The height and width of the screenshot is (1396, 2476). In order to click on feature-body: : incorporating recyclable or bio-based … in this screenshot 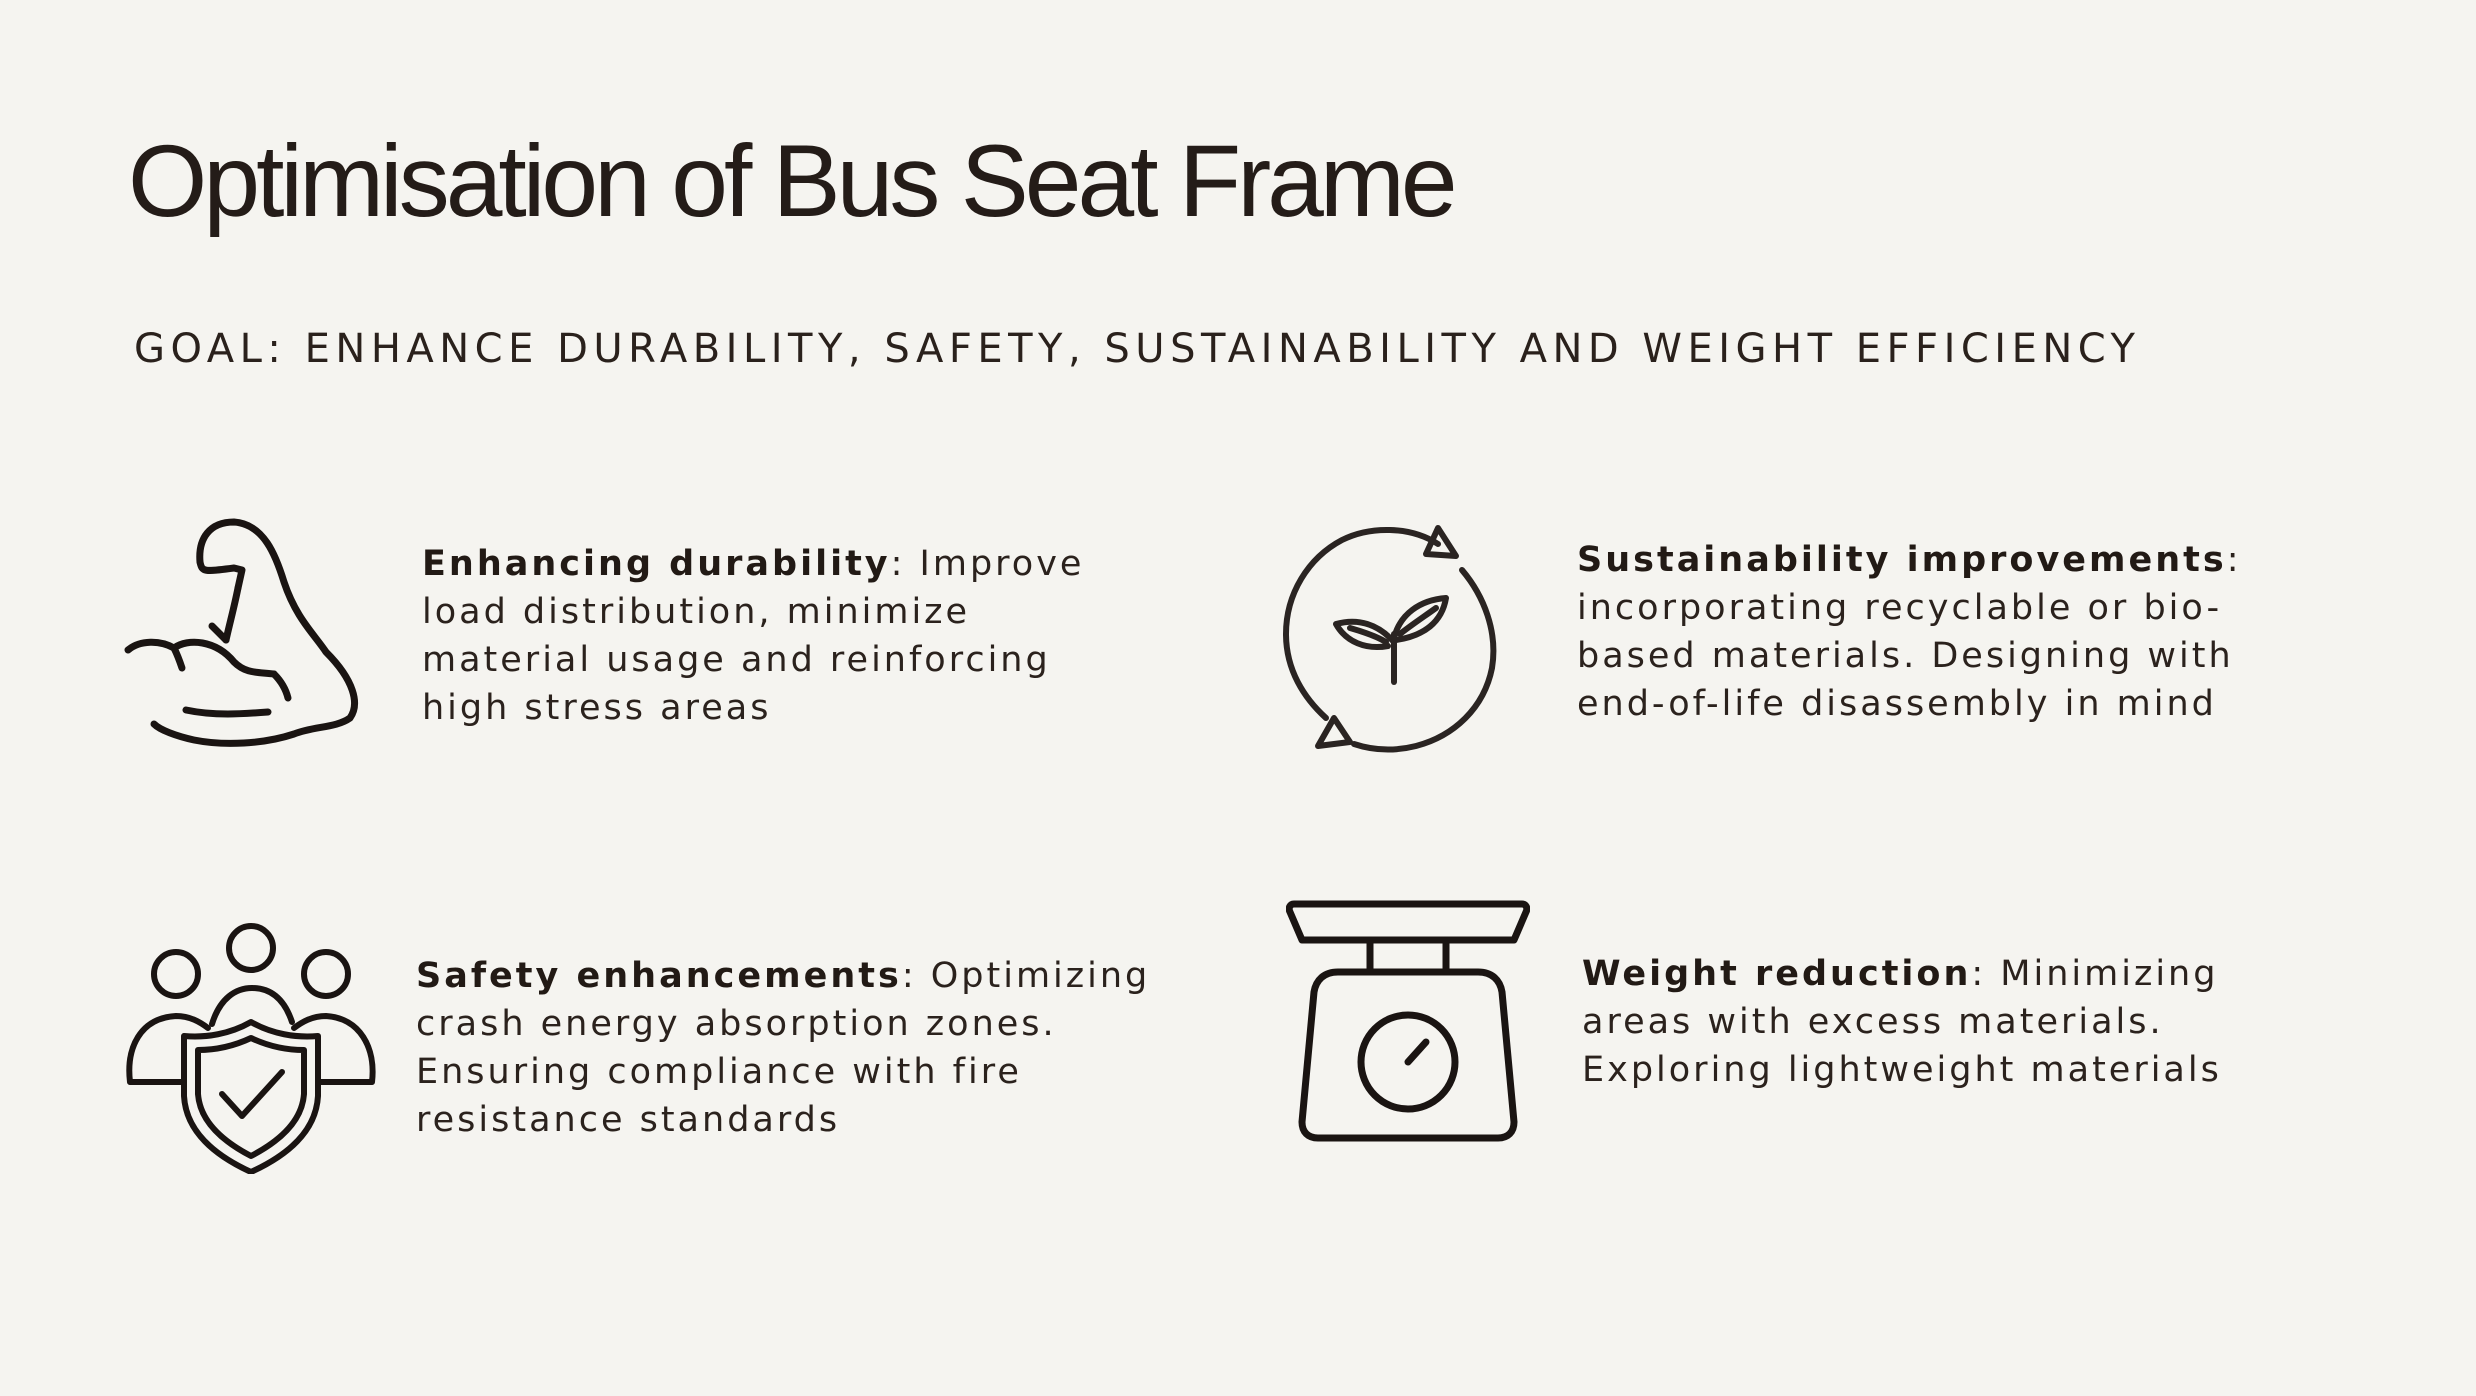, I will do `click(1909, 632)`.